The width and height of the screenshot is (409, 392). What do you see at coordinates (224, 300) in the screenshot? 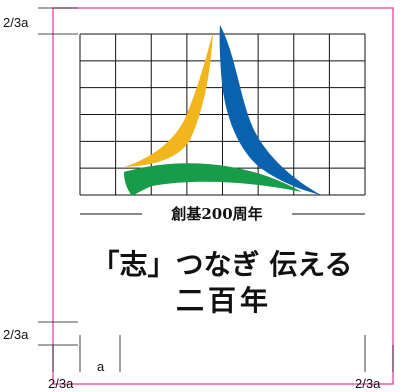
I see `slogan-line-2: 二百年` at bounding box center [224, 300].